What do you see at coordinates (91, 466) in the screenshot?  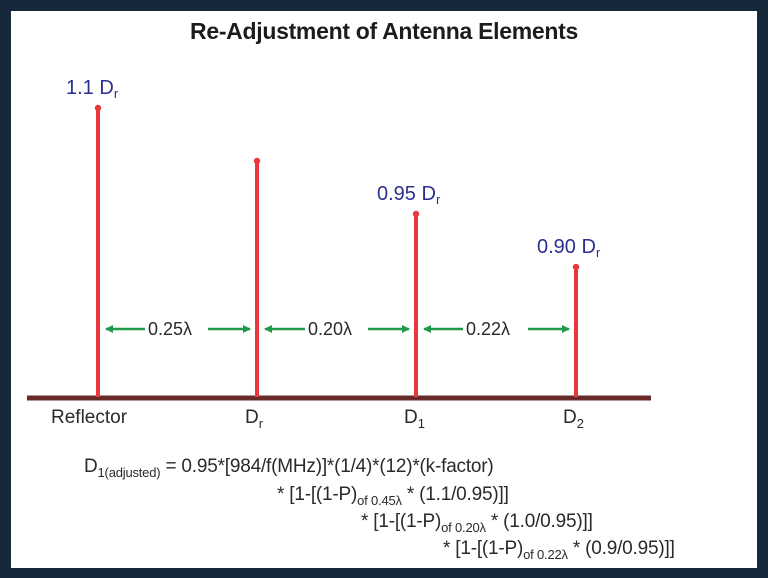 I see `formula-lhs: D` at bounding box center [91, 466].